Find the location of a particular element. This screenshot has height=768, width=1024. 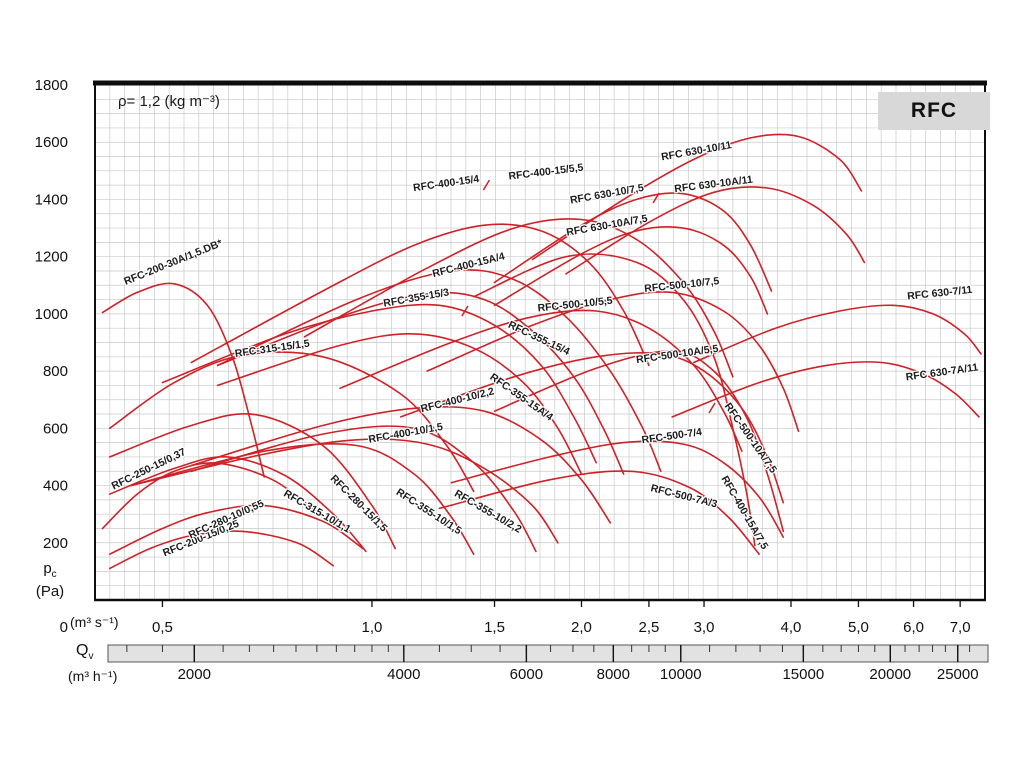

curve-label: RFC 630-7A/11 is located at coordinates (942, 372).